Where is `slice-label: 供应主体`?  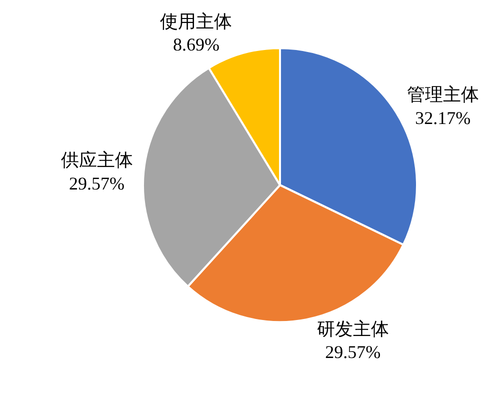 slice-label: 供应主体 is located at coordinates (96, 160).